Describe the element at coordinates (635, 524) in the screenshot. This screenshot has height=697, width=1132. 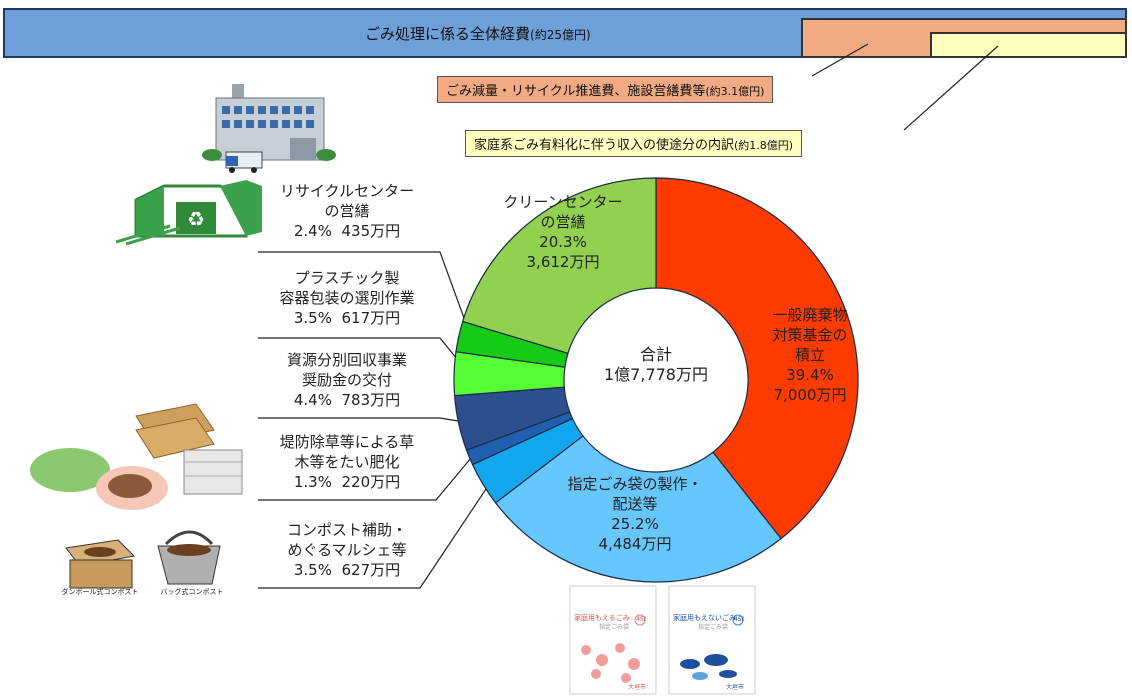
I see `bags-percent: 25.2%` at that location.